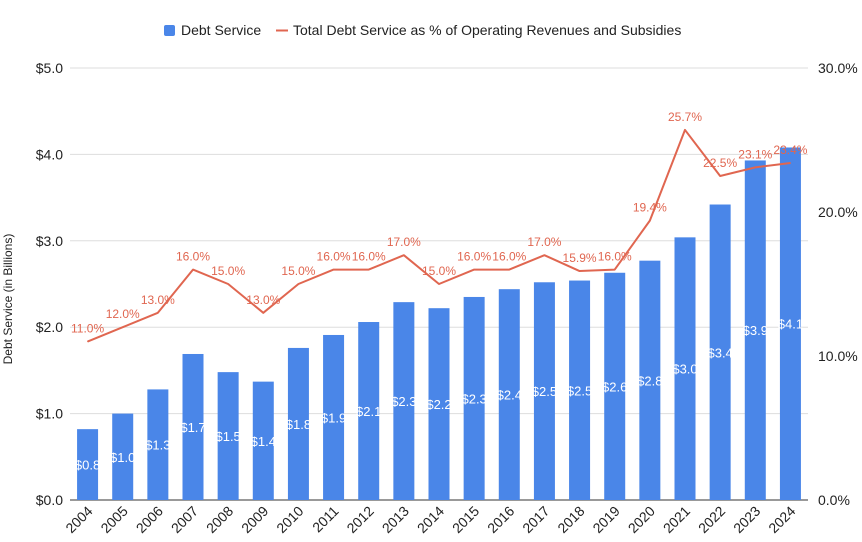 This screenshot has width=862, height=542. What do you see at coordinates (720, 163) in the screenshot?
I see `percent-value-label: 22.5%` at bounding box center [720, 163].